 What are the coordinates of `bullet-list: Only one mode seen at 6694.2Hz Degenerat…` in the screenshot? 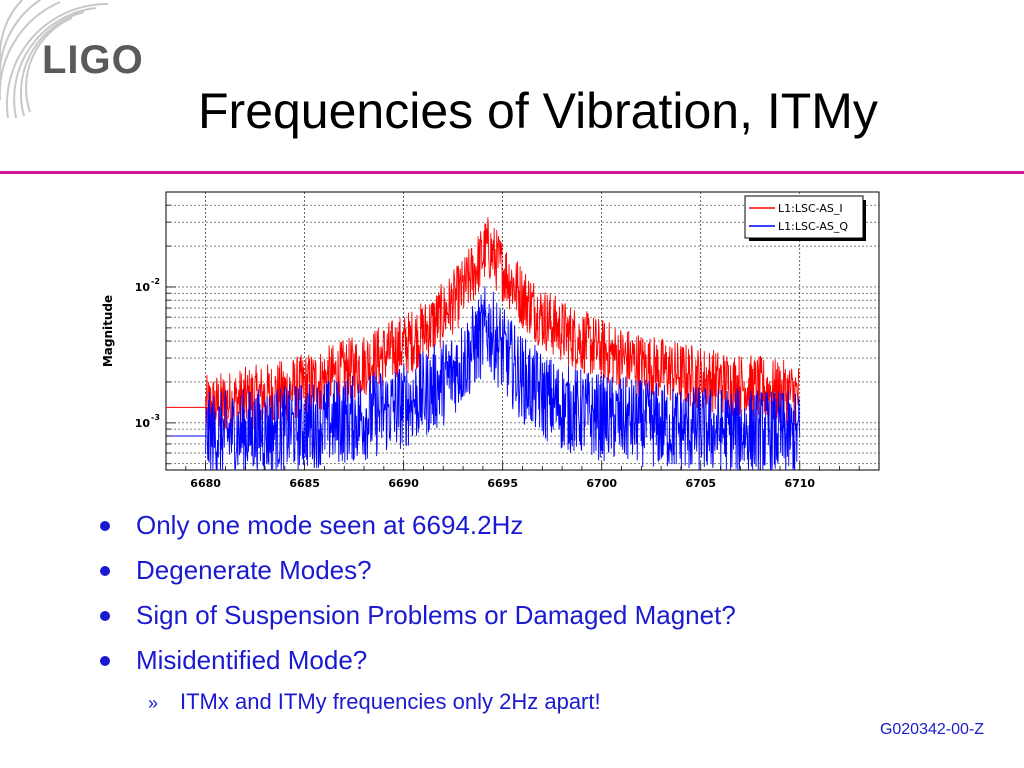 It's located at (418, 598).